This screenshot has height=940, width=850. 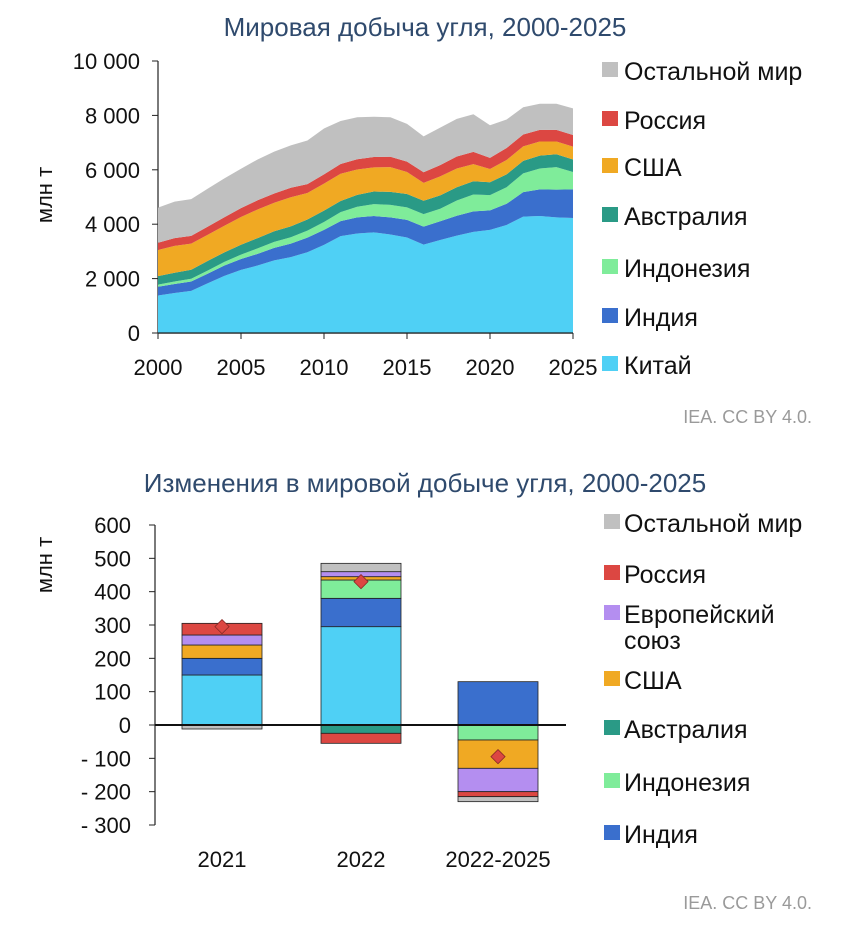 What do you see at coordinates (612, 832) in the screenshot?
I see `chart2-legend-swatch-индия` at bounding box center [612, 832].